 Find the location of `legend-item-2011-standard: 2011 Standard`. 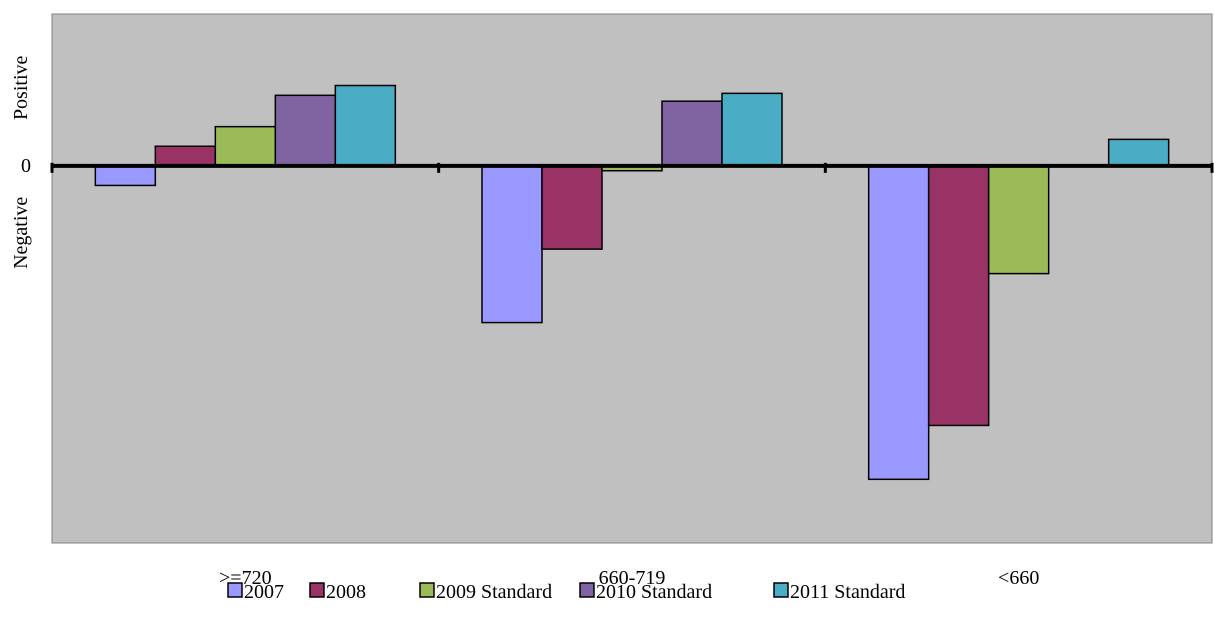

legend-item-2011-standard: 2011 Standard is located at coordinates (839, 592).